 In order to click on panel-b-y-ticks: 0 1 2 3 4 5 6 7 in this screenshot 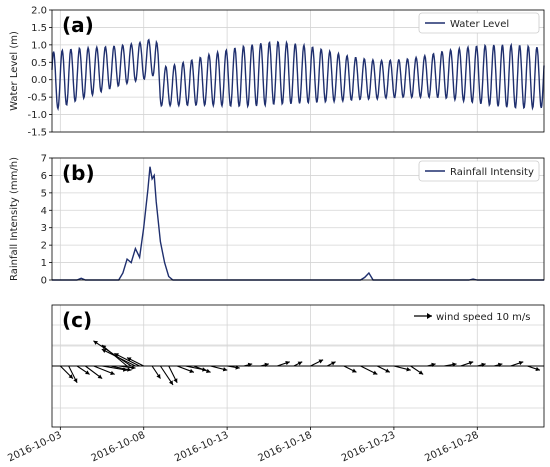, I will do `click(46, 220)`.